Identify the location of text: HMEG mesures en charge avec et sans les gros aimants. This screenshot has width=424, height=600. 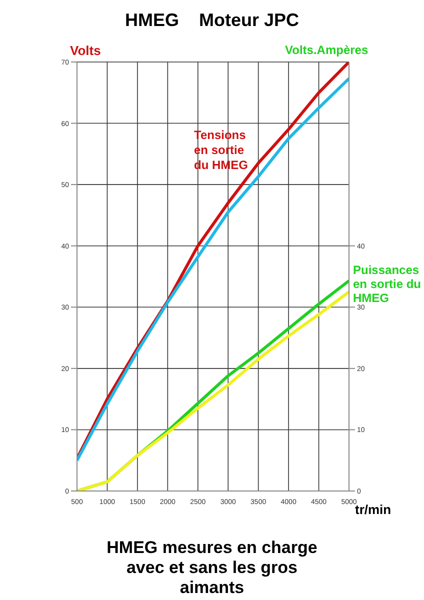
(212, 568).